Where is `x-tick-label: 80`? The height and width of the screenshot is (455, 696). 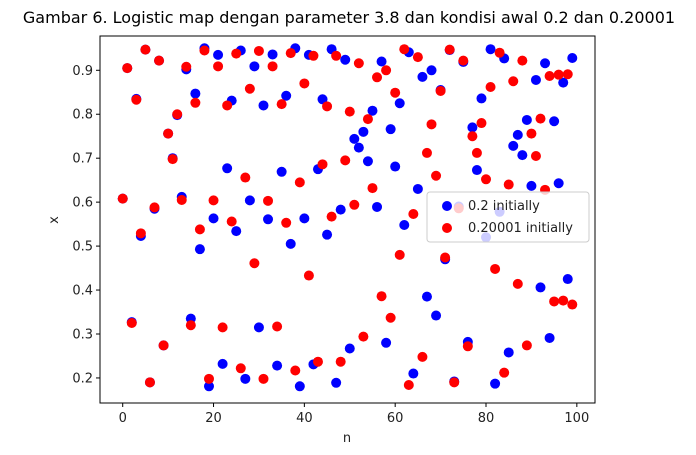 x-tick-label: 80 is located at coordinates (486, 418).